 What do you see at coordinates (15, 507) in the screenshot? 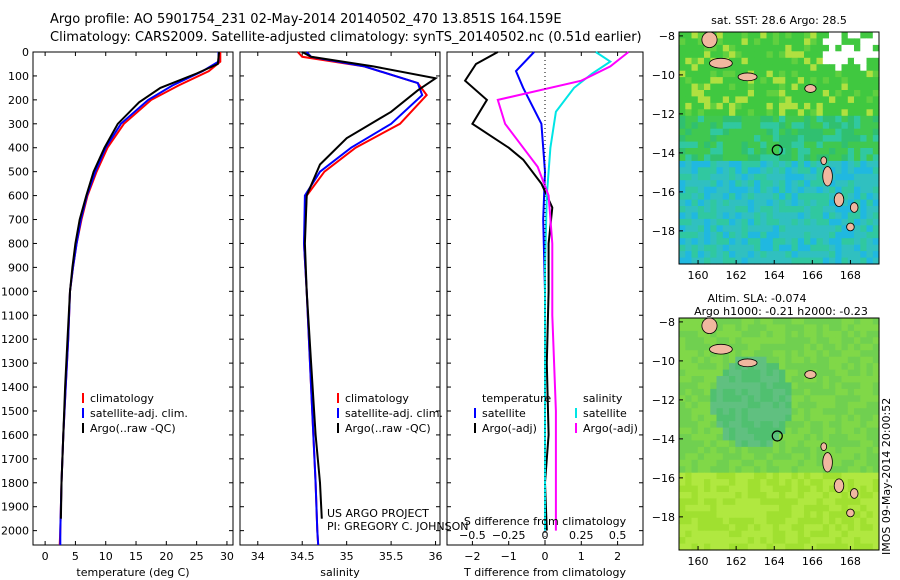
I see `y-tick-label: 1900` at bounding box center [15, 507].